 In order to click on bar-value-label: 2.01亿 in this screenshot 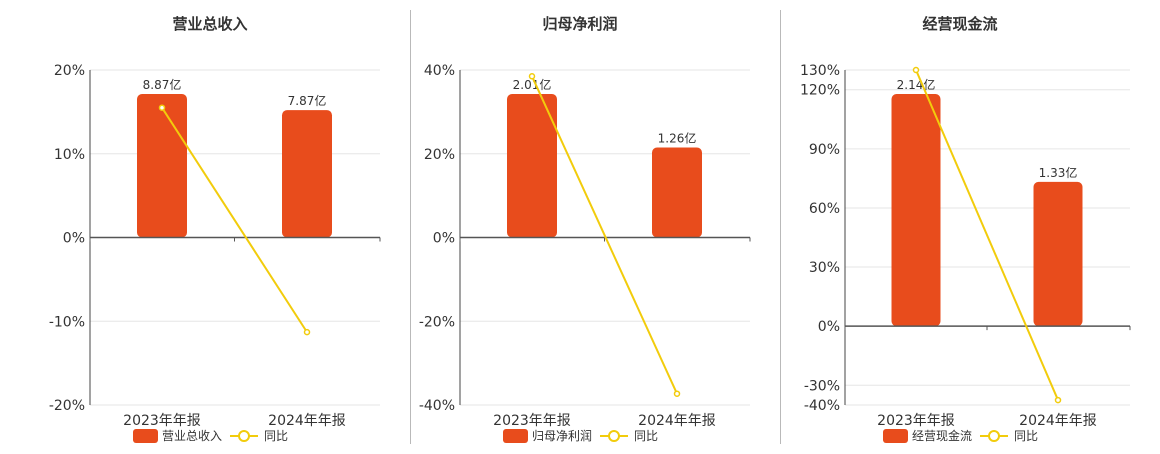, I will do `click(532, 84)`.